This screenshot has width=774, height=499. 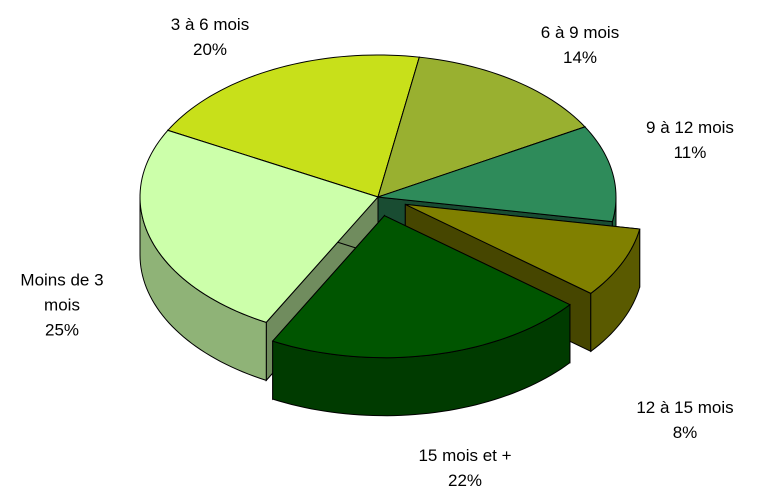 I want to click on value-label: 22%, so click(x=465, y=480).